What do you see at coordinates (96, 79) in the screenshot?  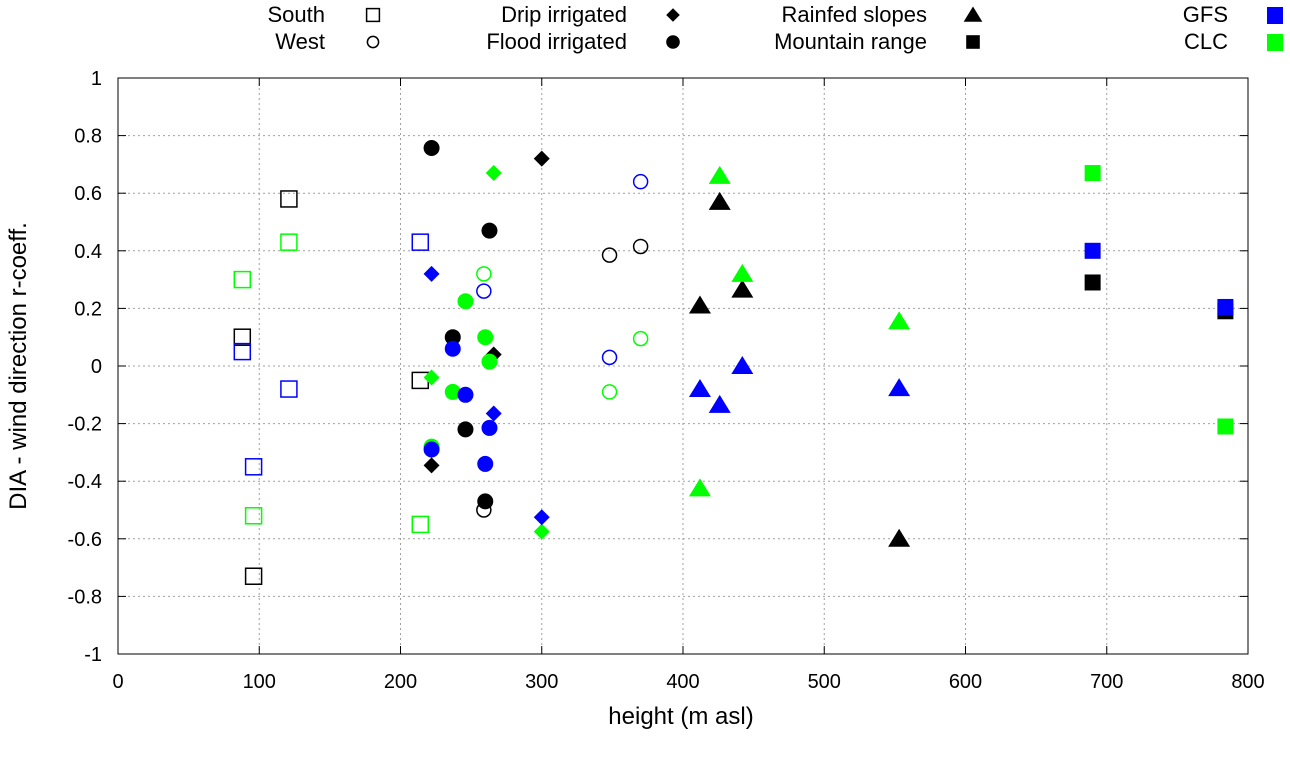 I see `y-tick-label: 1` at bounding box center [96, 79].